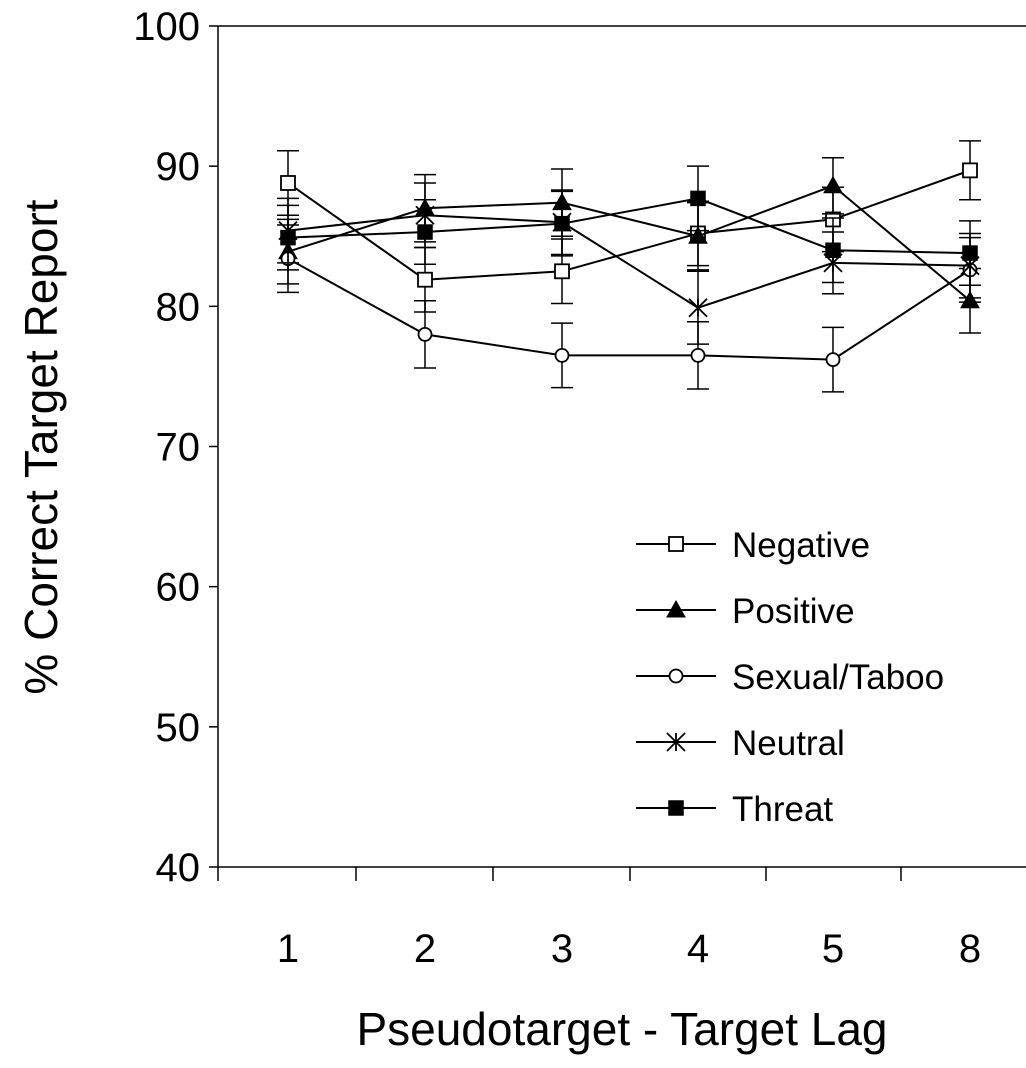  I want to click on series-positive, so click(629, 245).